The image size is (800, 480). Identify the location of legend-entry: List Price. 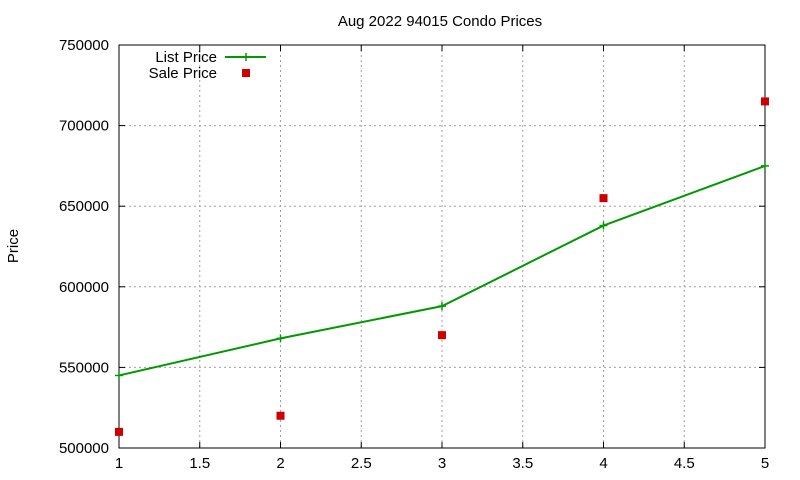
(210, 57).